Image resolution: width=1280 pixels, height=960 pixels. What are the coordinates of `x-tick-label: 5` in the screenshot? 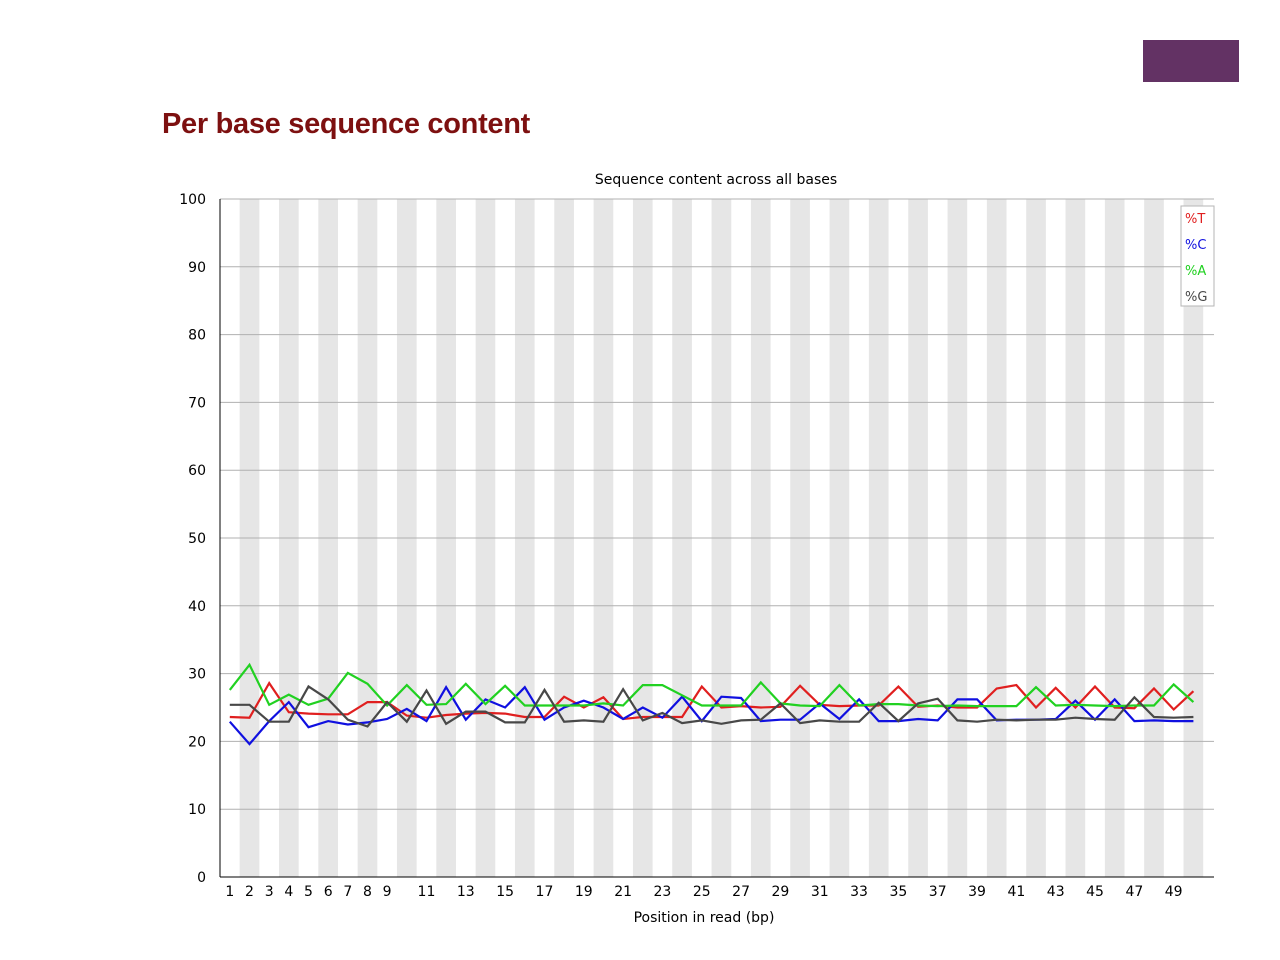 It's located at (308, 892).